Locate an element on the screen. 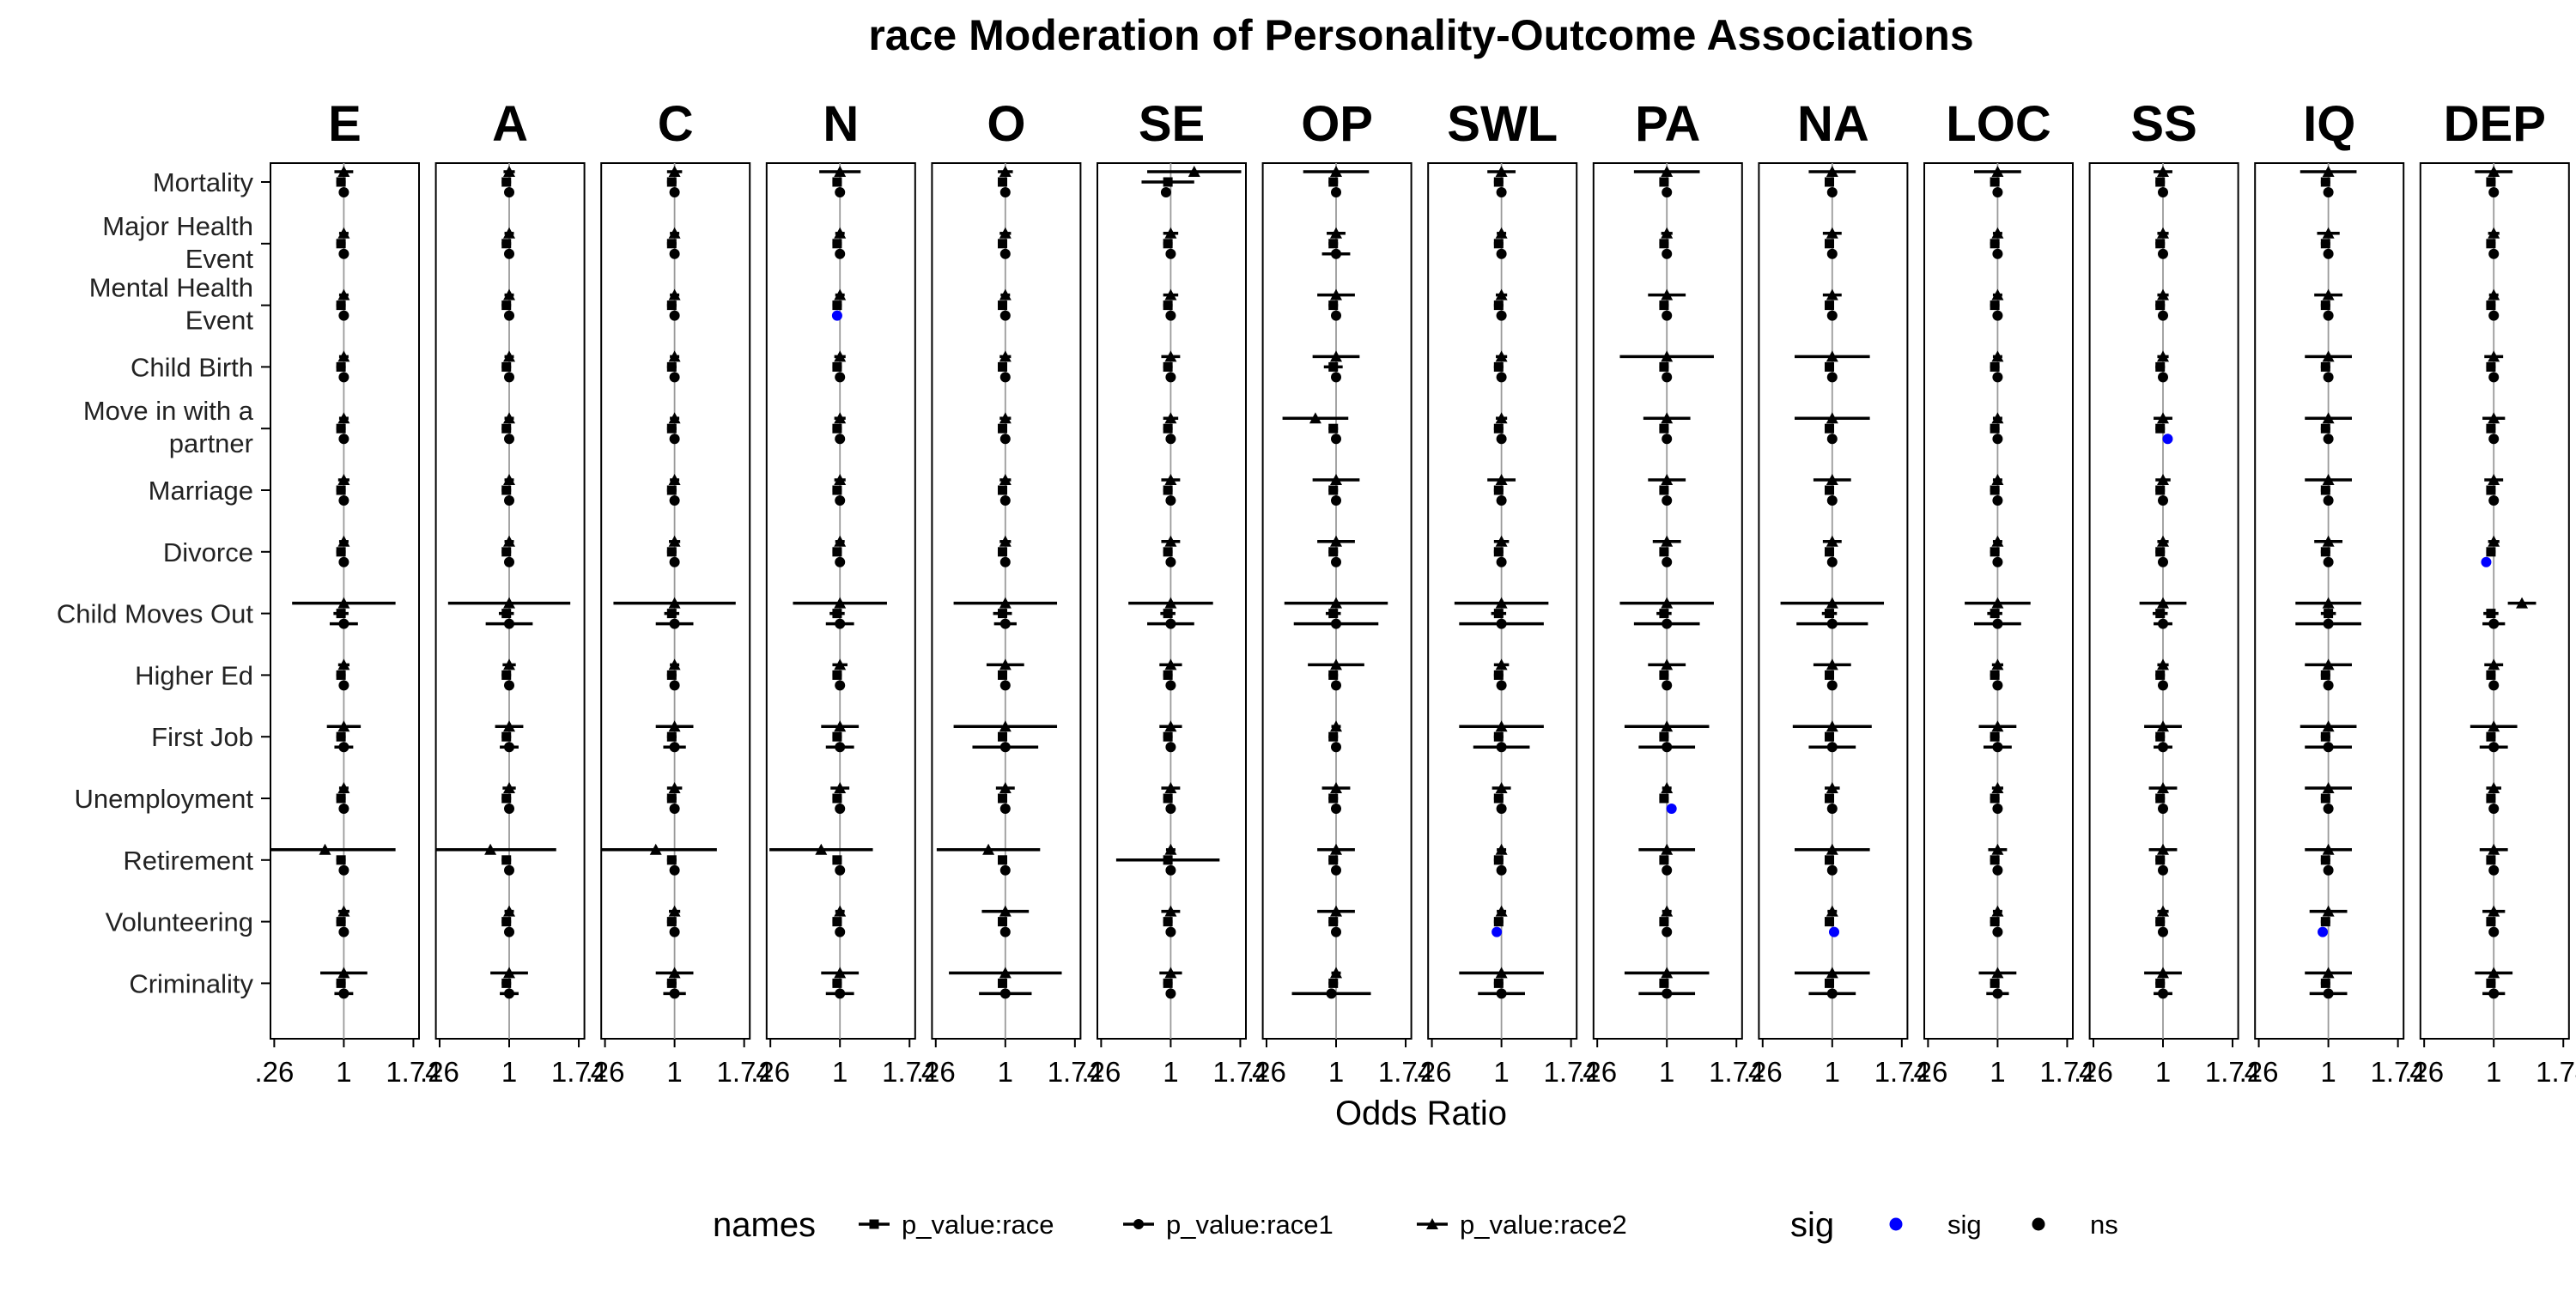  outcome-label: Mortality is located at coordinates (203, 182).